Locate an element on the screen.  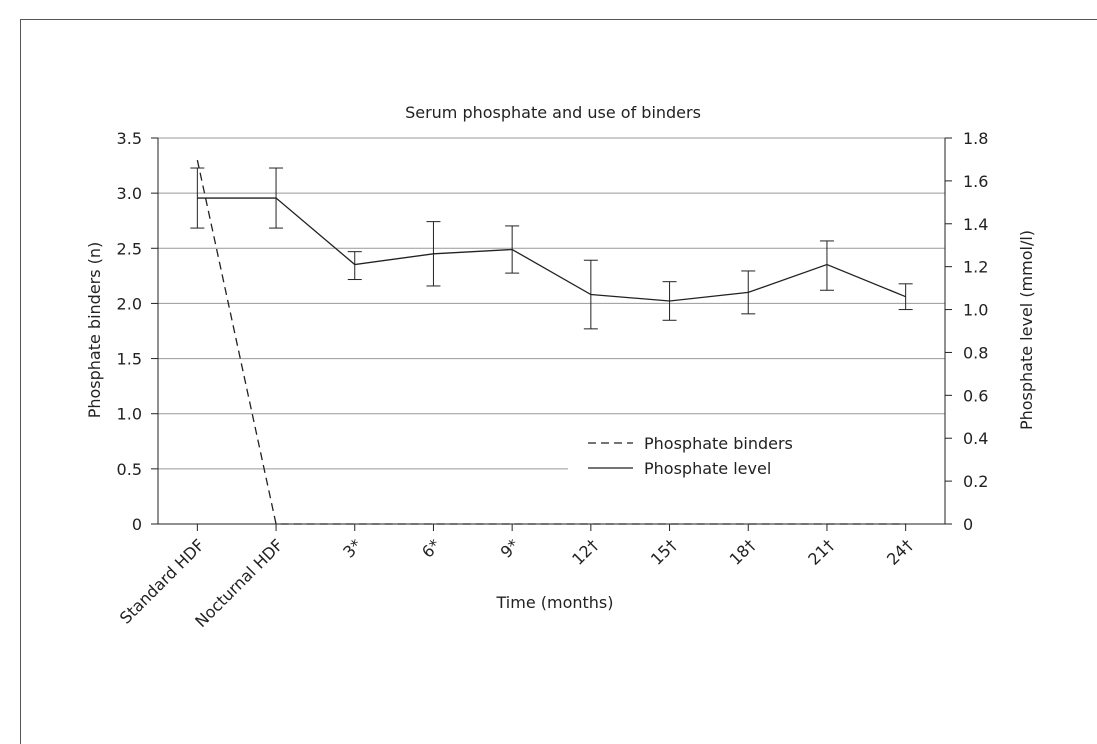
y-tick-label-left-6: 3.0 is located at coordinates (129, 193).